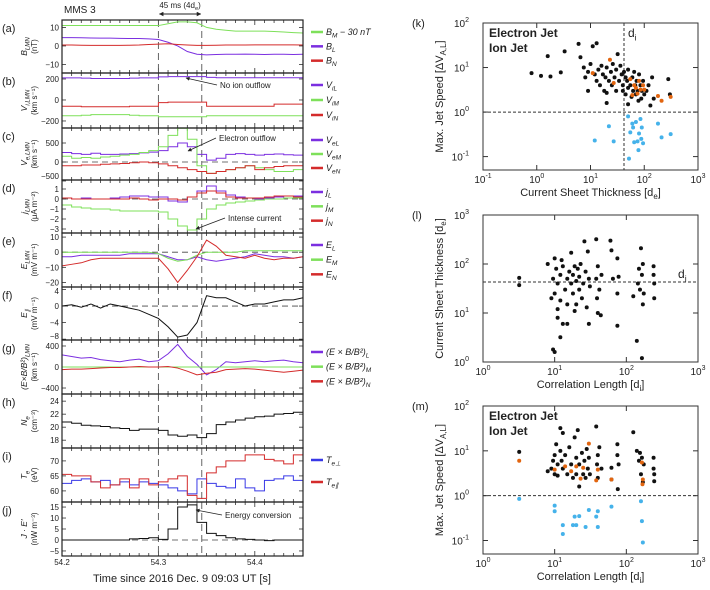 The width and height of the screenshot is (710, 590). I want to click on y-tick-label: −4, so click(55, 323).